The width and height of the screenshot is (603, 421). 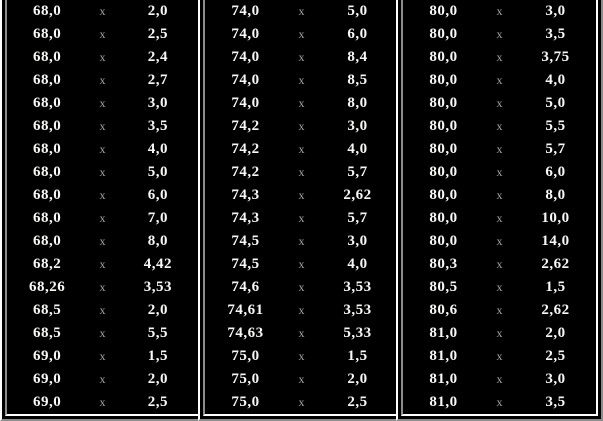 I want to click on diameter-value: 74,5, so click(x=245, y=264).